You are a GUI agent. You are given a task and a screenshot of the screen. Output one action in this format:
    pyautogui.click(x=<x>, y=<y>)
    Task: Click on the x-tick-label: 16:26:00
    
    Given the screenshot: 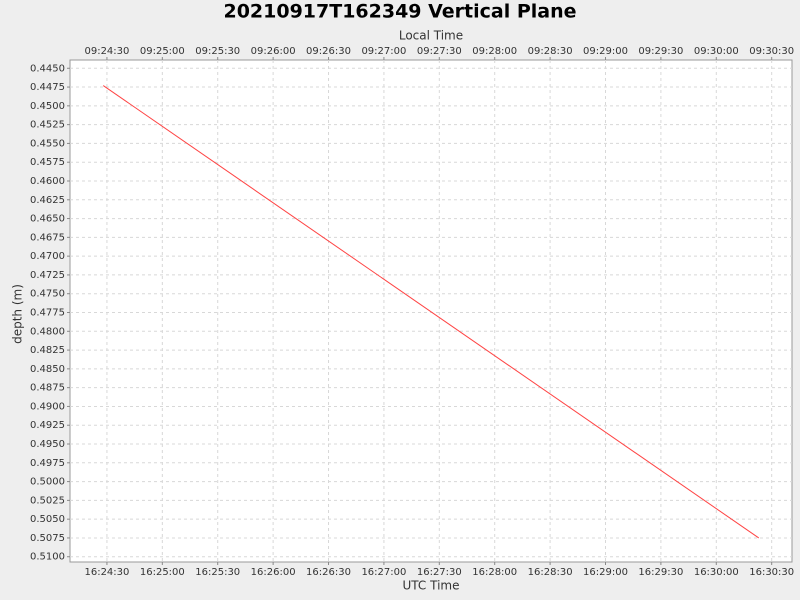 What is the action you would take?
    pyautogui.click(x=273, y=572)
    